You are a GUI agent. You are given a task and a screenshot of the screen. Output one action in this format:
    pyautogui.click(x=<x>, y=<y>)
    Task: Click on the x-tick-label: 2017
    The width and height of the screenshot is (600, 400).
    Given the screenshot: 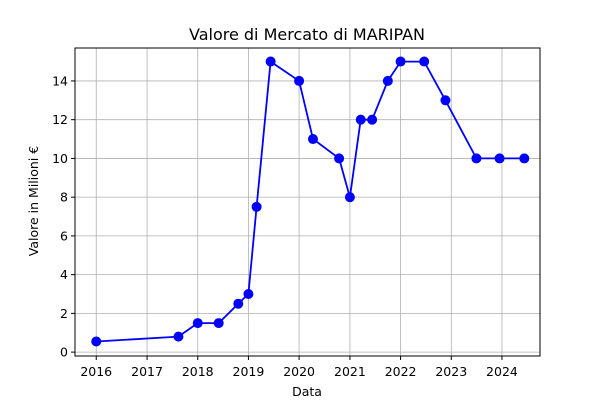 What is the action you would take?
    pyautogui.click(x=147, y=371)
    